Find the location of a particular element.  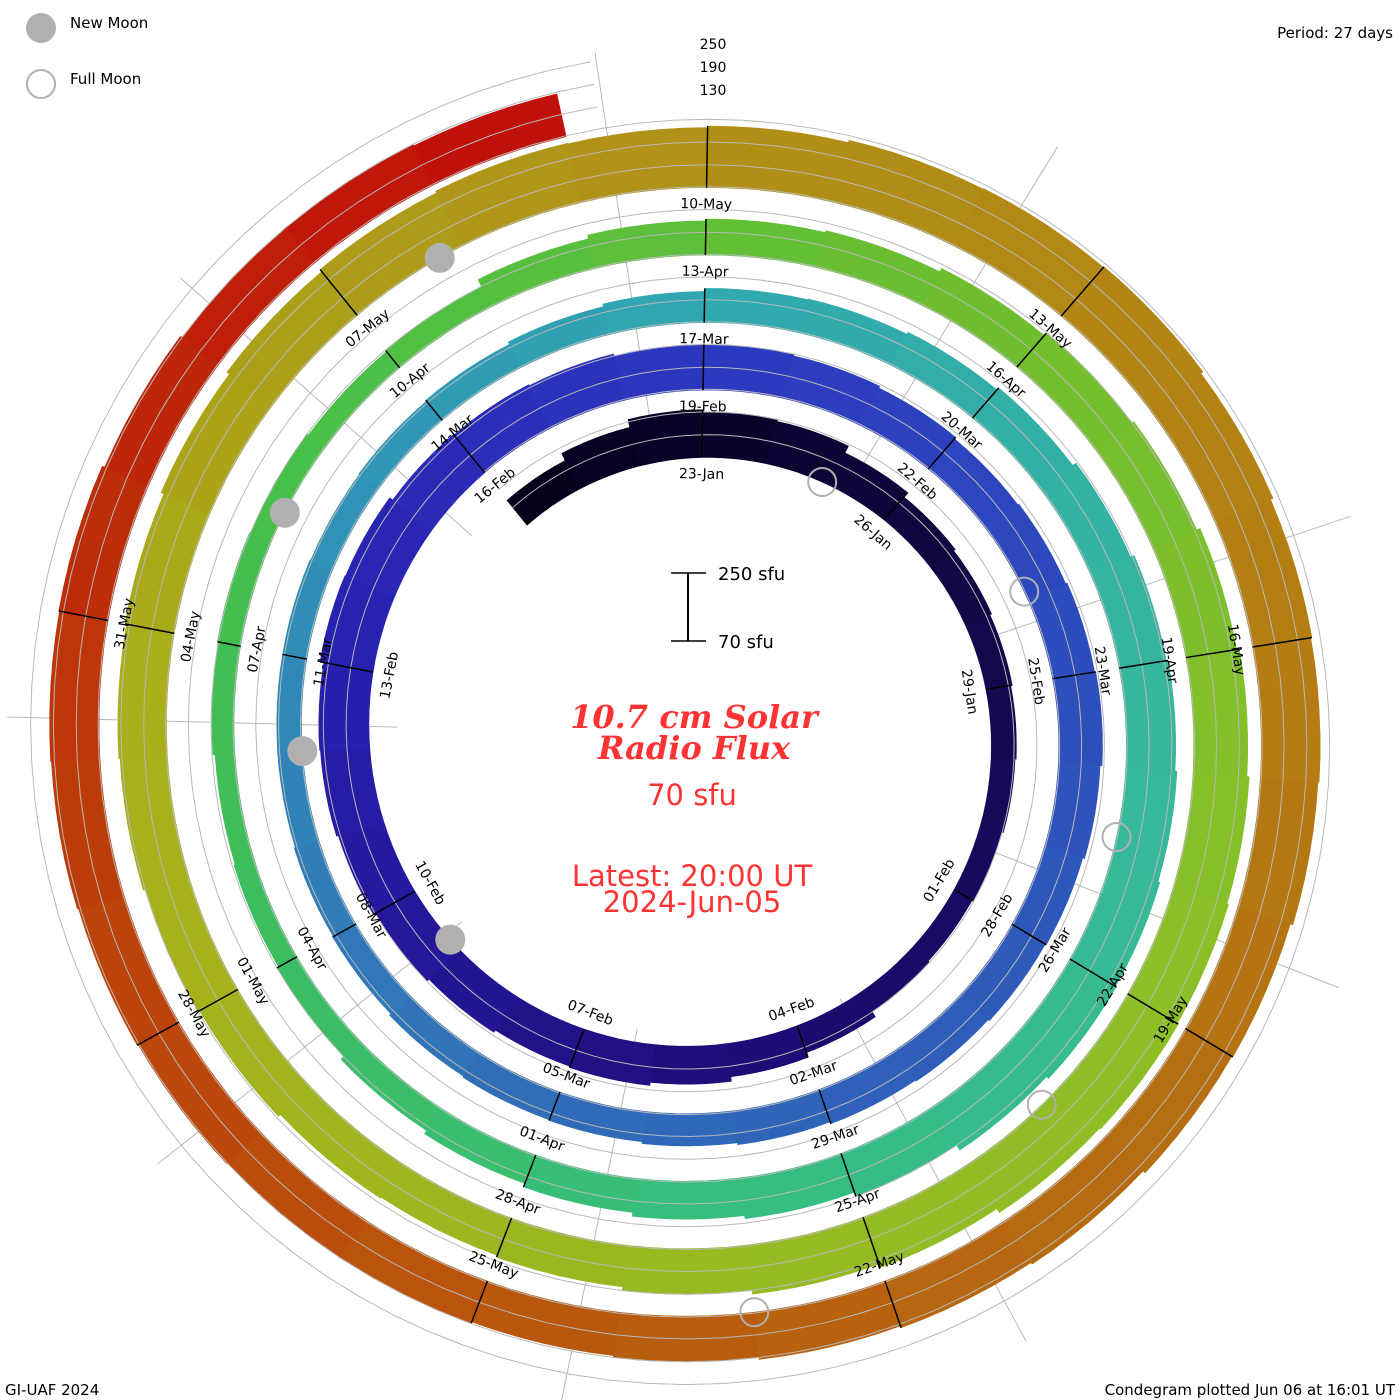

date-label: 23-Mar is located at coordinates (1103, 670).